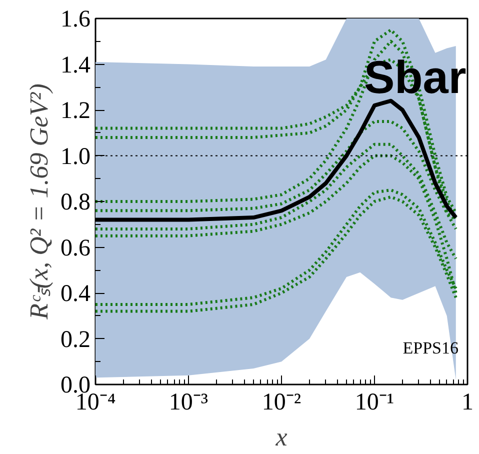  What do you see at coordinates (282, 403) in the screenshot?
I see `x-tick-label: 10⁻²` at bounding box center [282, 403].